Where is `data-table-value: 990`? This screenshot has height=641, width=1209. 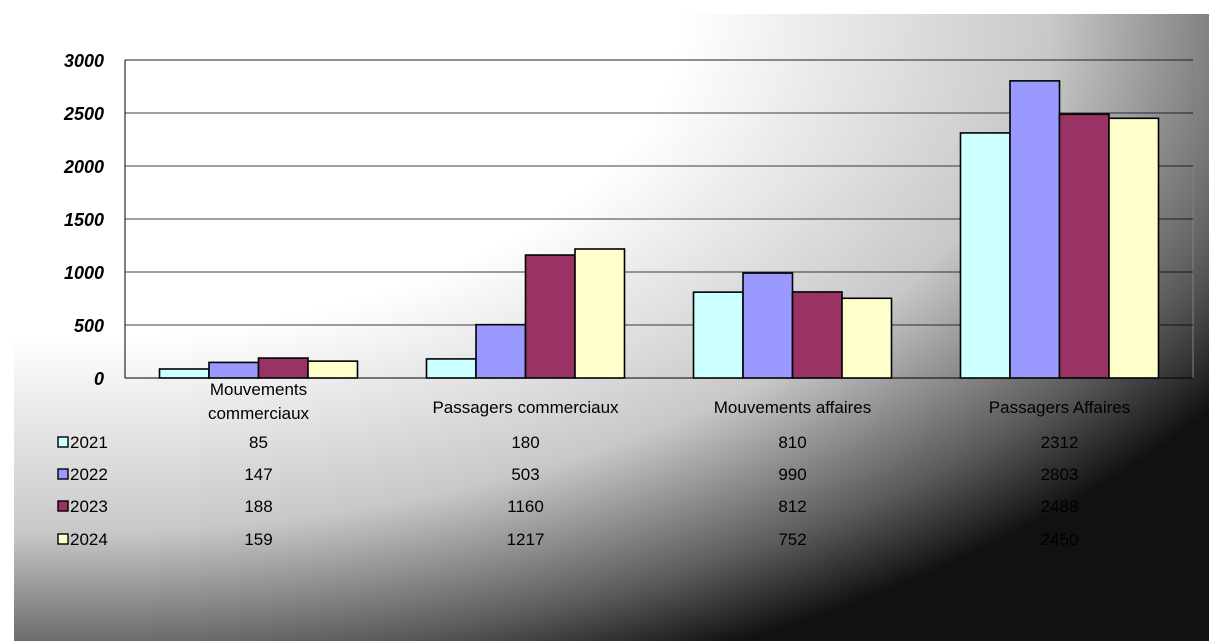 data-table-value: 990 is located at coordinates (792, 474).